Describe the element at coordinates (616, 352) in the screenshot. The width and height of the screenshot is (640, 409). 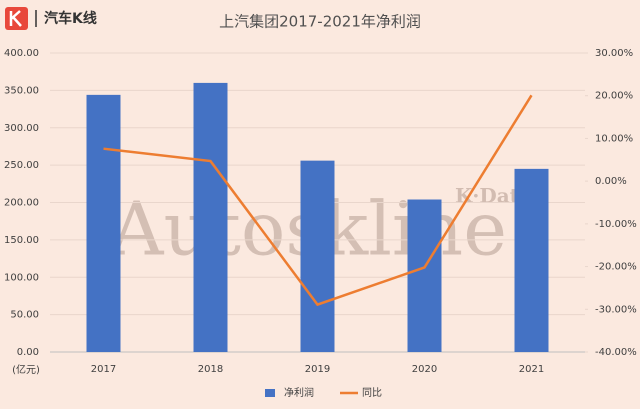
I see `y2-tick-label: -40.00%` at that location.